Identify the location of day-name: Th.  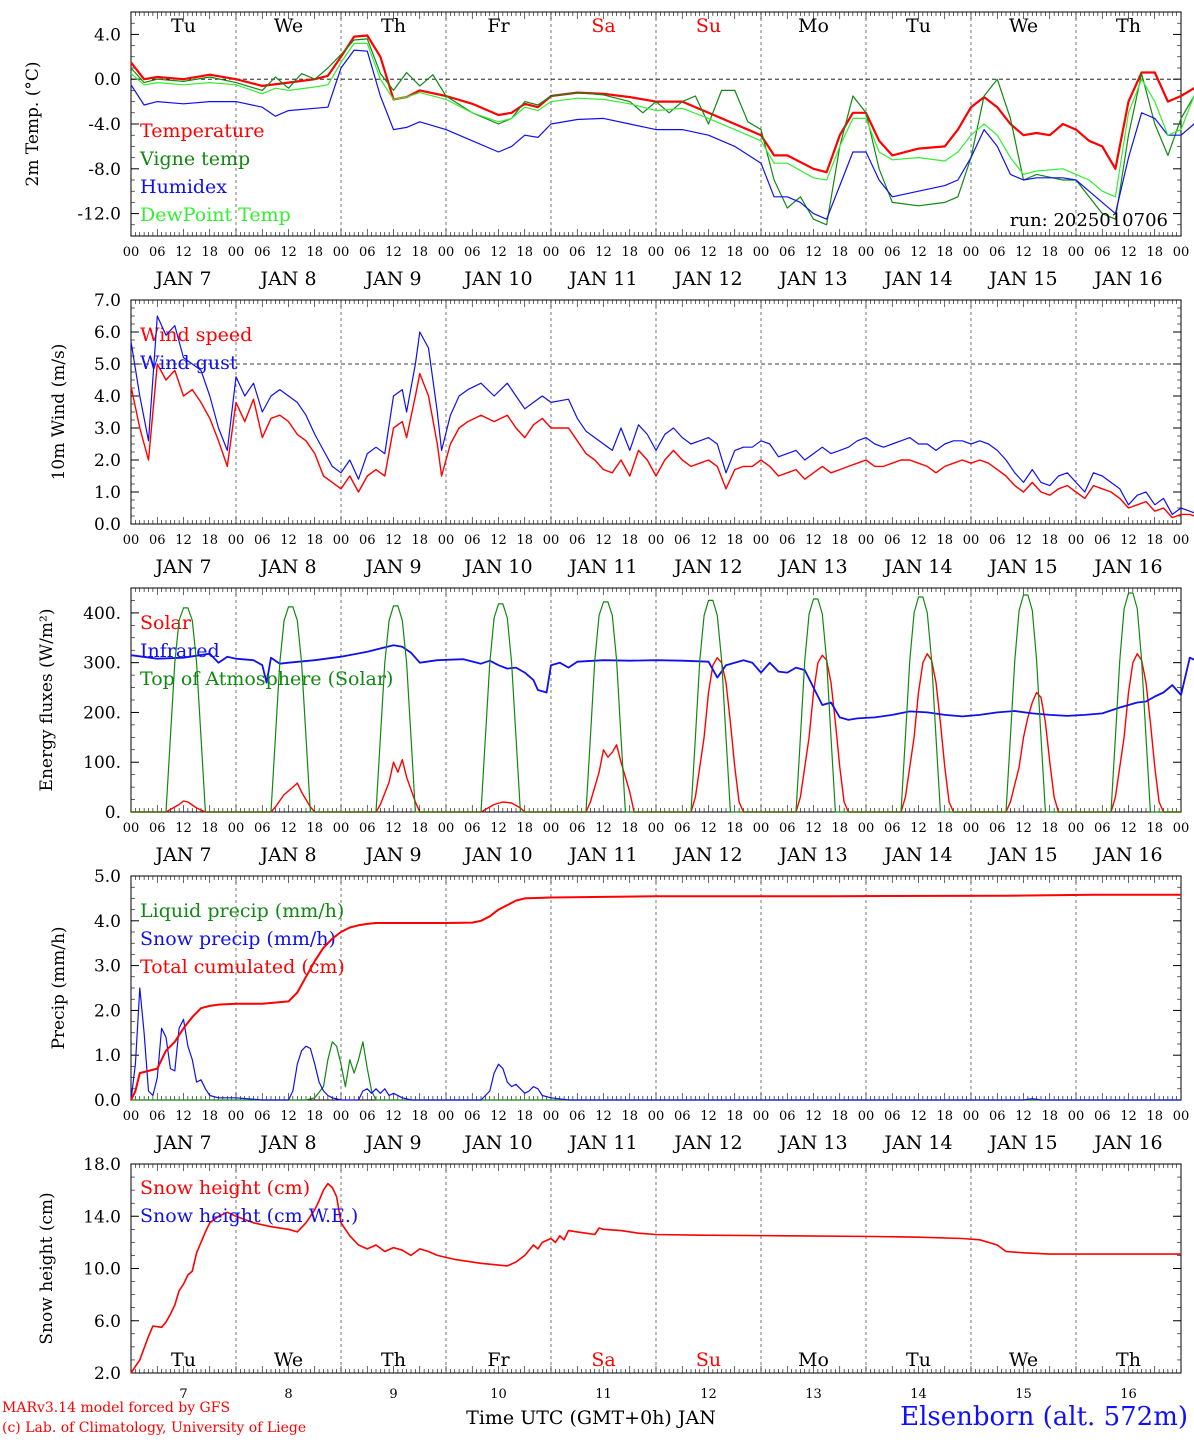
(1128, 1360).